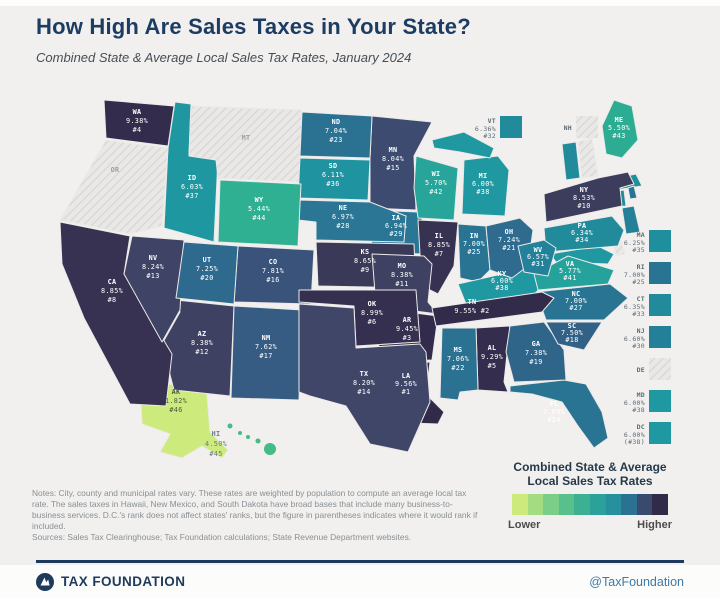  Describe the element at coordinates (660, 337) in the screenshot. I see `state-swatch-NJ` at that location.